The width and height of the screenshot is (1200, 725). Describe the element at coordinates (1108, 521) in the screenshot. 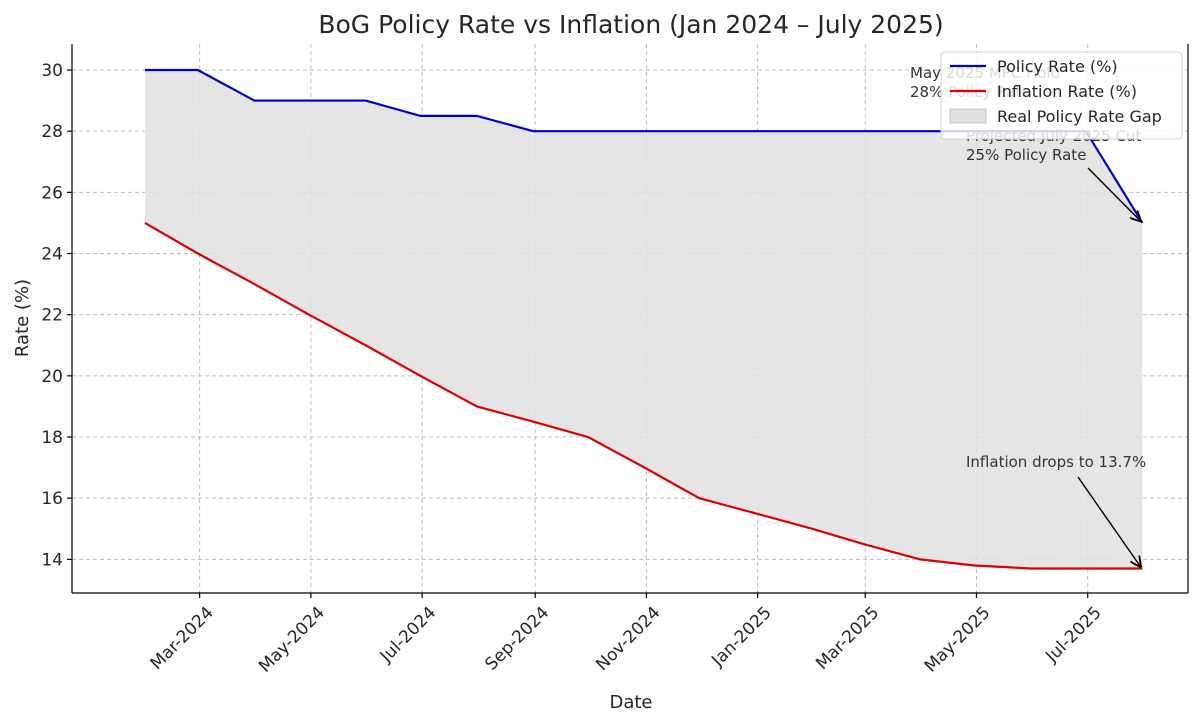

I see `annotation-arrow-inflation-drop` at that location.